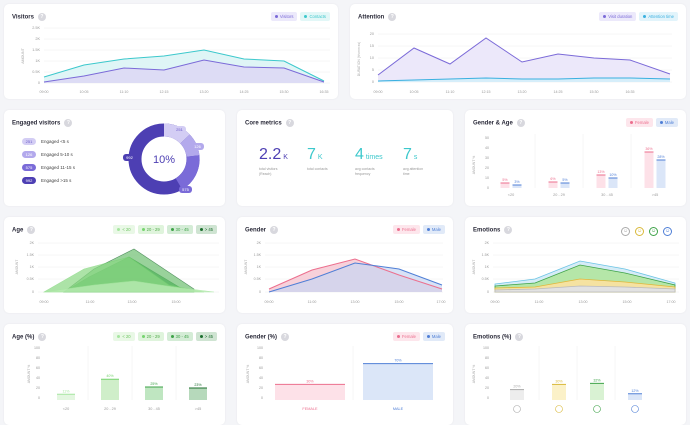 This screenshot has height=425, width=690. What do you see at coordinates (372, 46) in the screenshot?
I see `svg-text: 15` at bounding box center [372, 46].